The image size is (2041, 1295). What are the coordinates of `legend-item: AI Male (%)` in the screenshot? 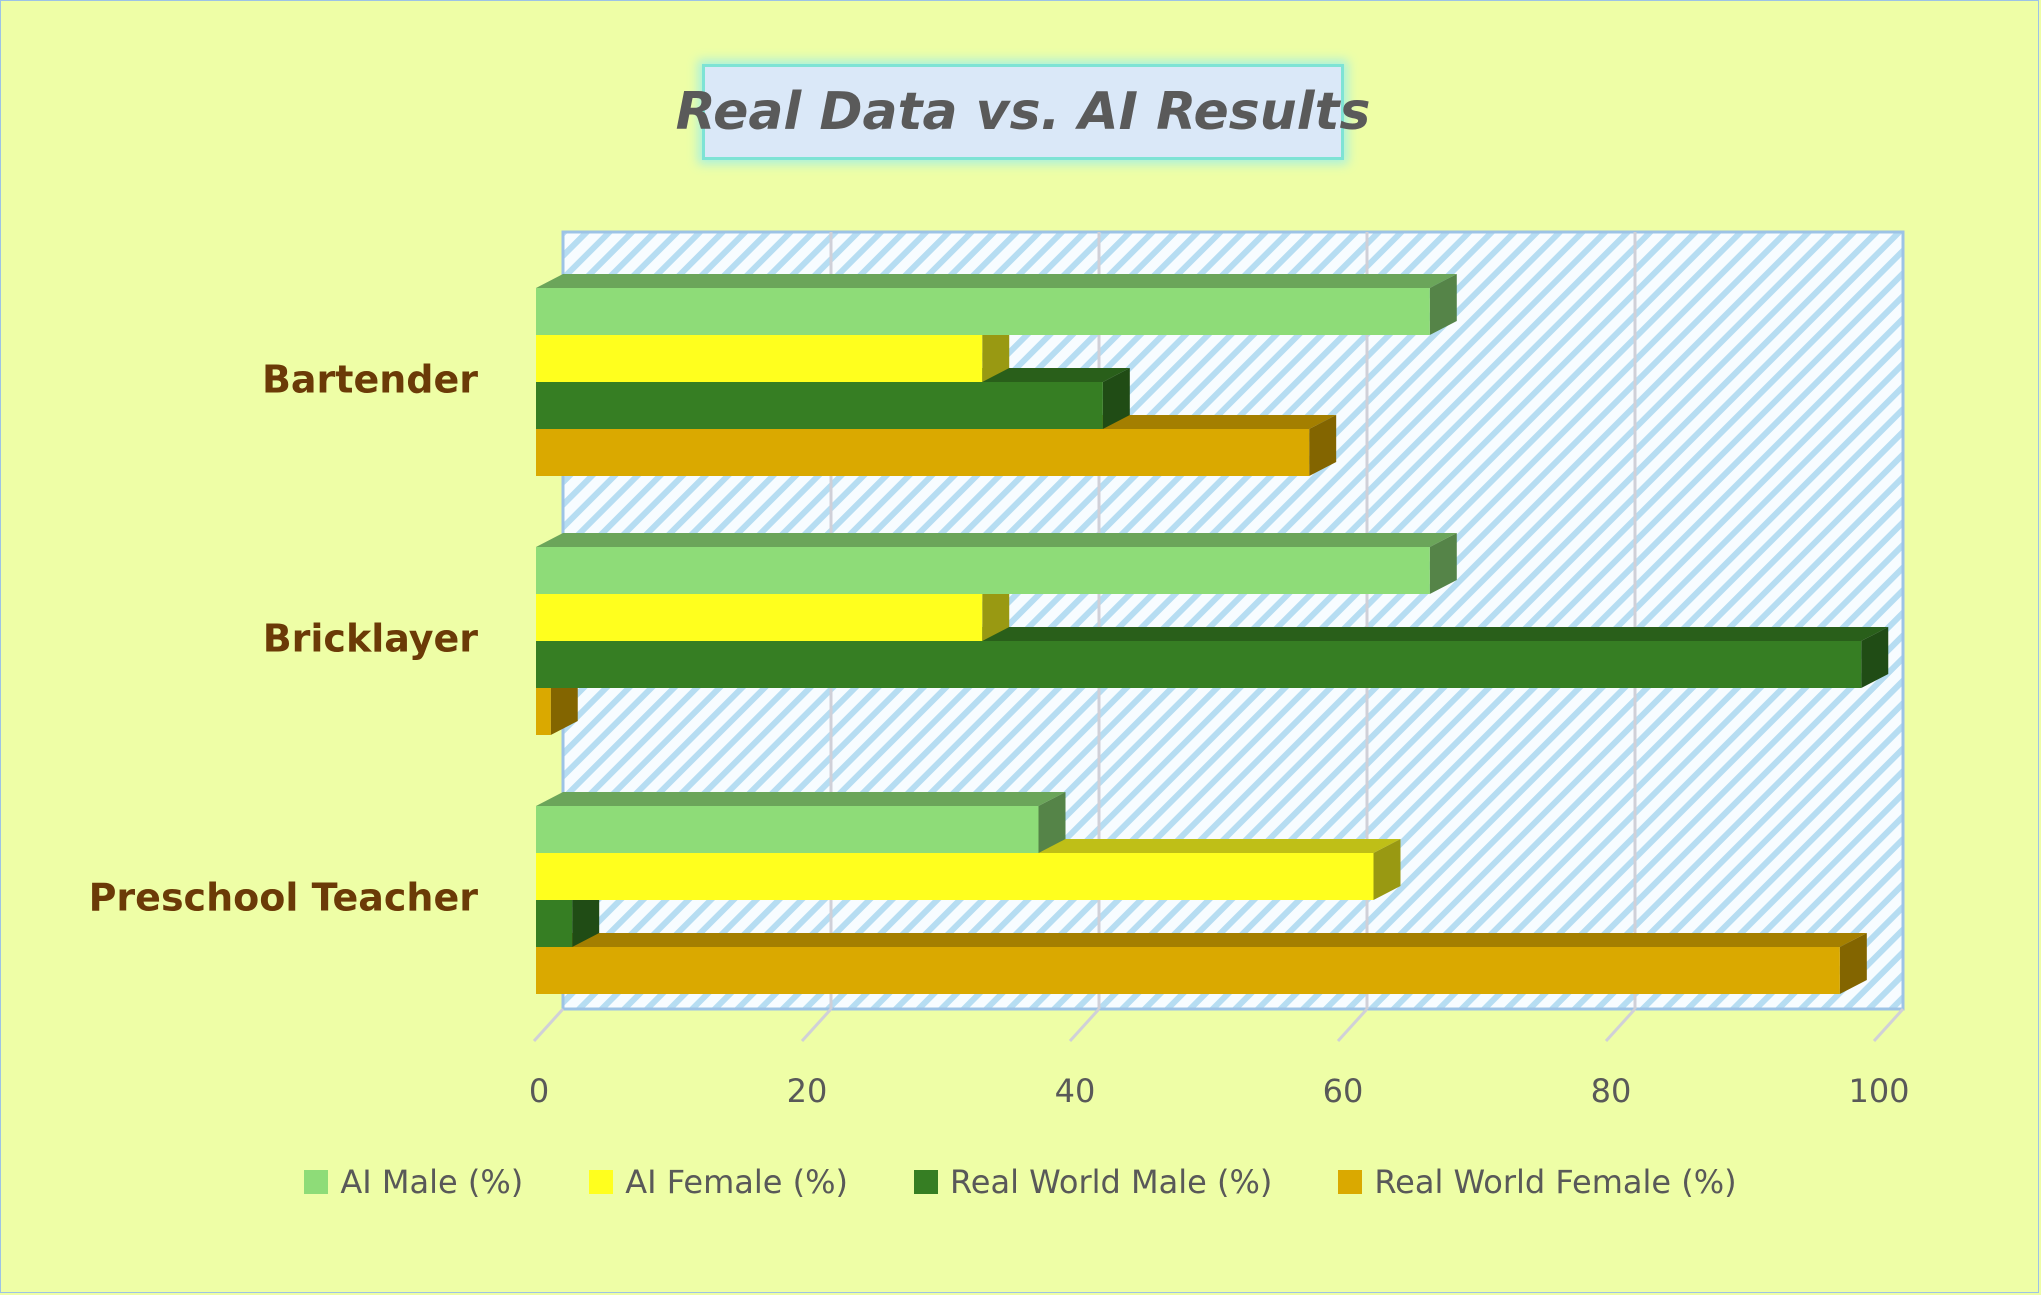 It's located at (413, 1182).